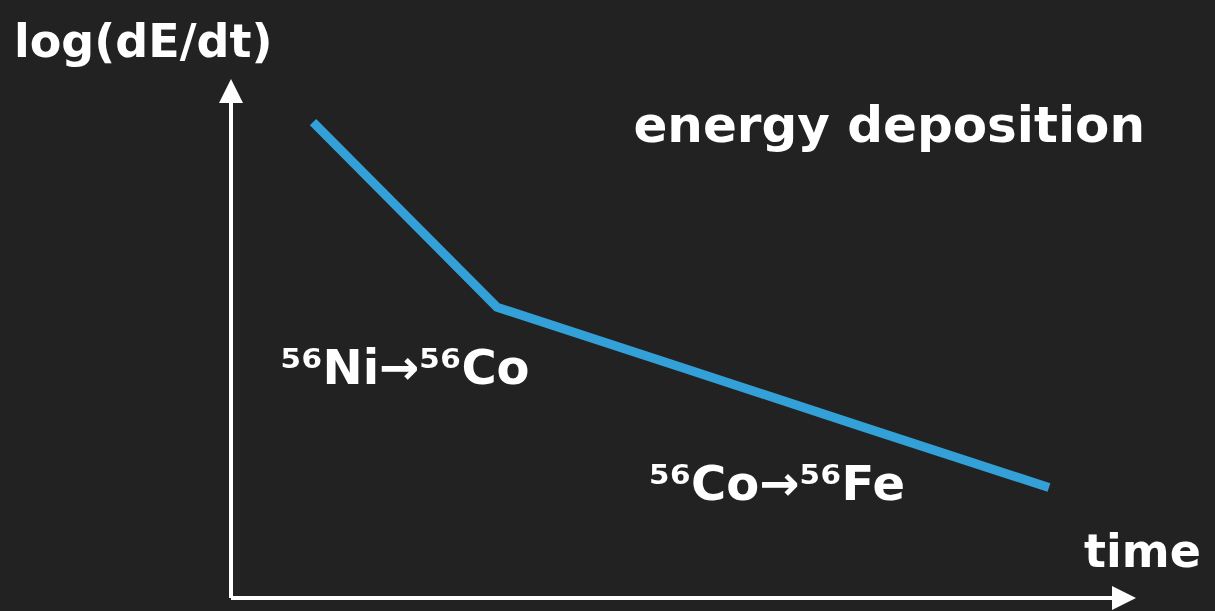  What do you see at coordinates (889, 125) in the screenshot?
I see `chart-title: energy deposition` at bounding box center [889, 125].